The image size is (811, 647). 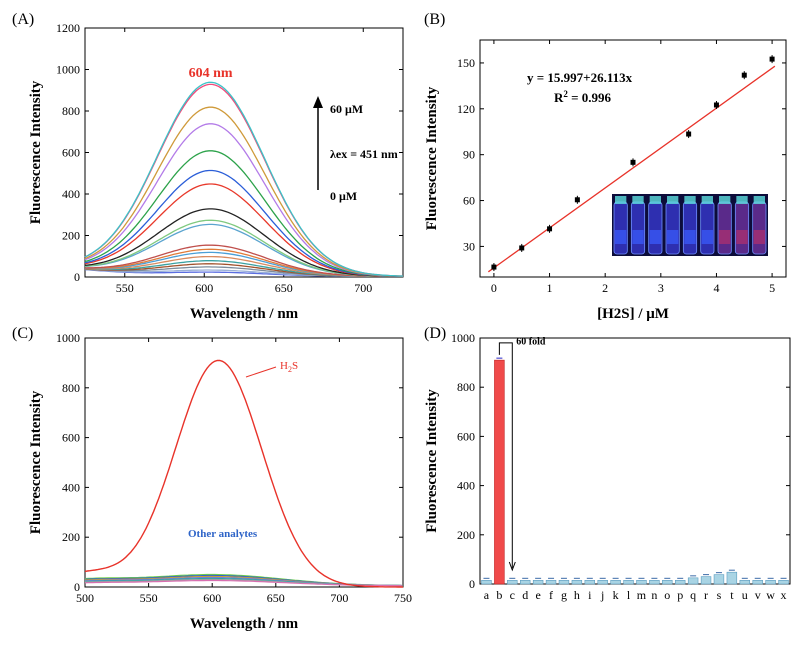 I want to click on panel-label: (A), so click(x=23, y=19).